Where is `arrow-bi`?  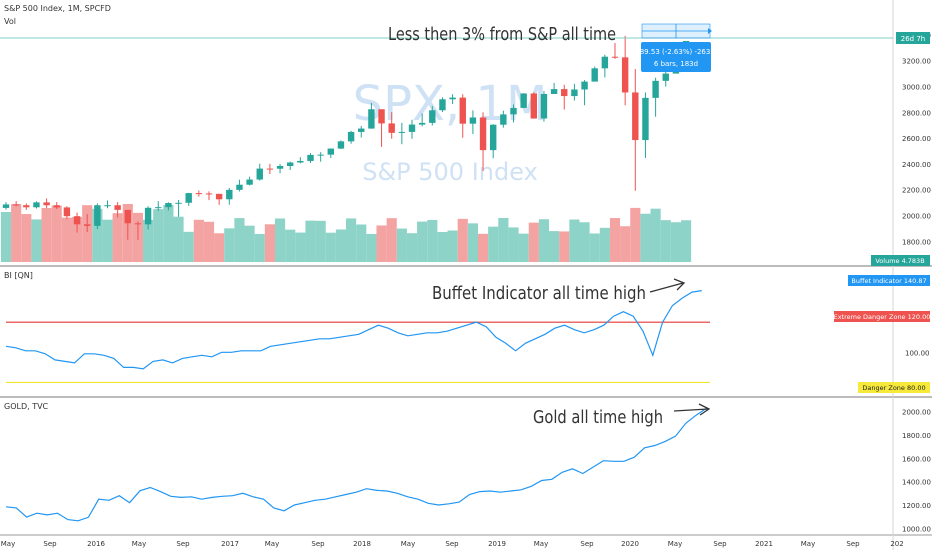
arrow-bi is located at coordinates (667, 285).